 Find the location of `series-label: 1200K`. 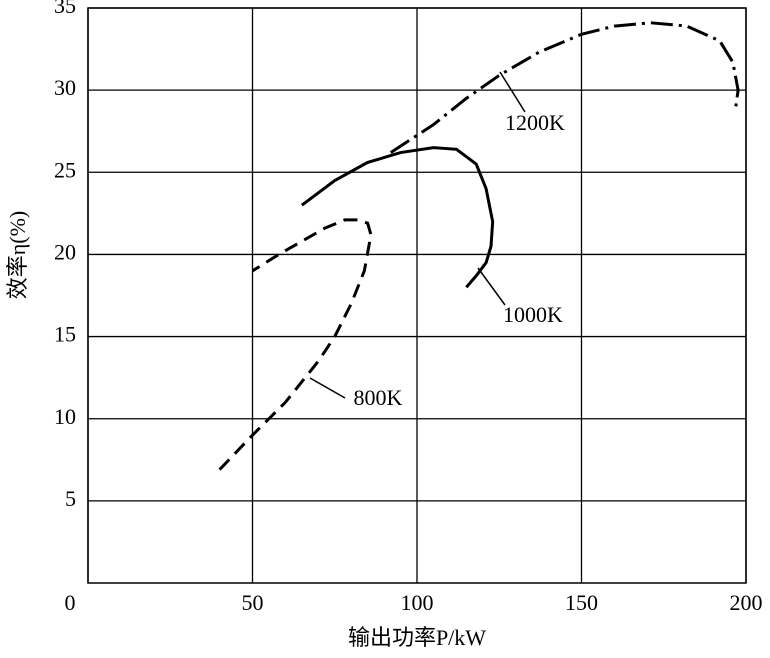

series-label: 1200K is located at coordinates (535, 122).